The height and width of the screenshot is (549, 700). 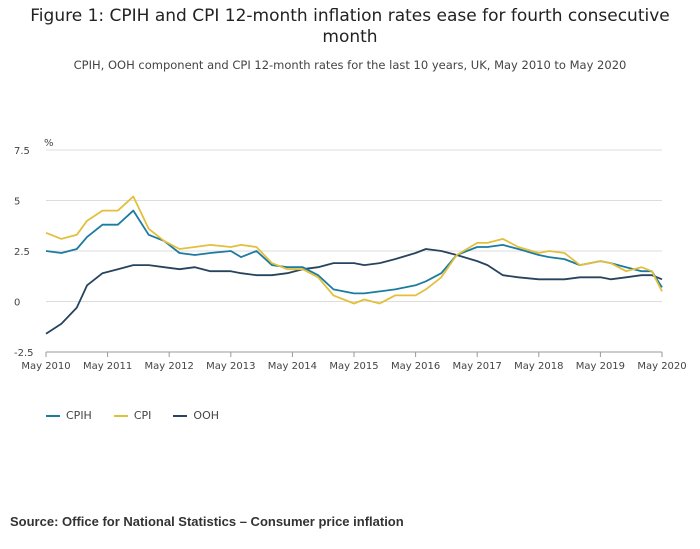 I want to click on x-tick-label: May 2019, so click(x=600, y=366).